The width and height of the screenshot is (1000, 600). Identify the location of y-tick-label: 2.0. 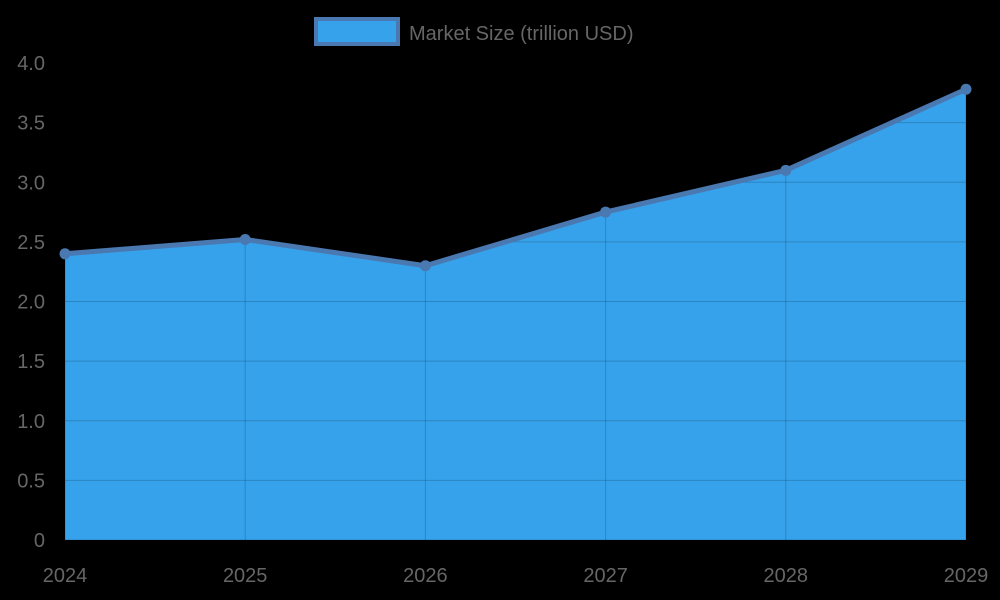
(31, 303).